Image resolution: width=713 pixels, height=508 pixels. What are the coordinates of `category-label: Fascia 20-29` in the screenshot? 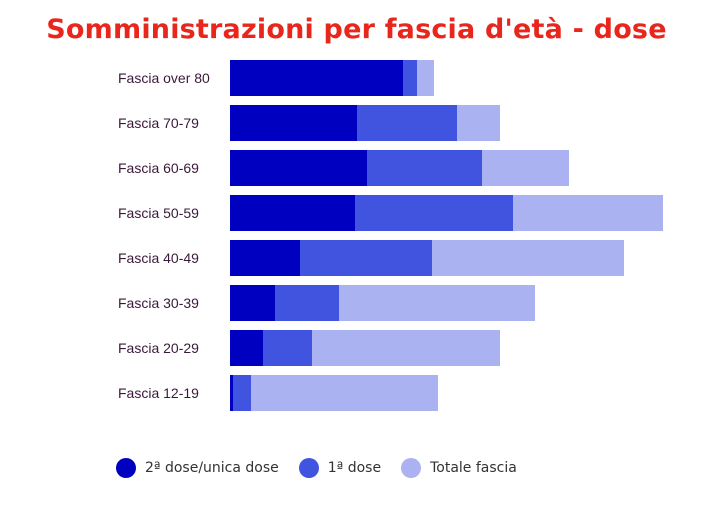 It's located at (158, 348).